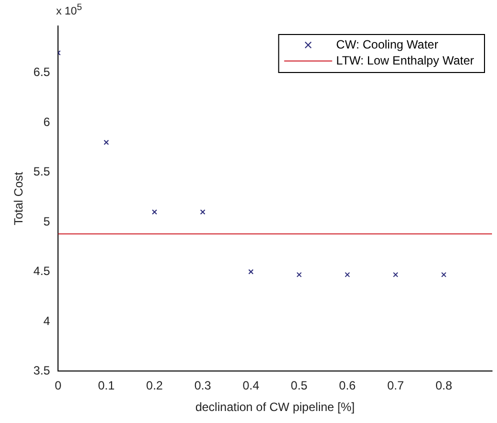 The image size is (497, 423). What do you see at coordinates (106, 385) in the screenshot?
I see `x-tick-label: 0.1` at bounding box center [106, 385].